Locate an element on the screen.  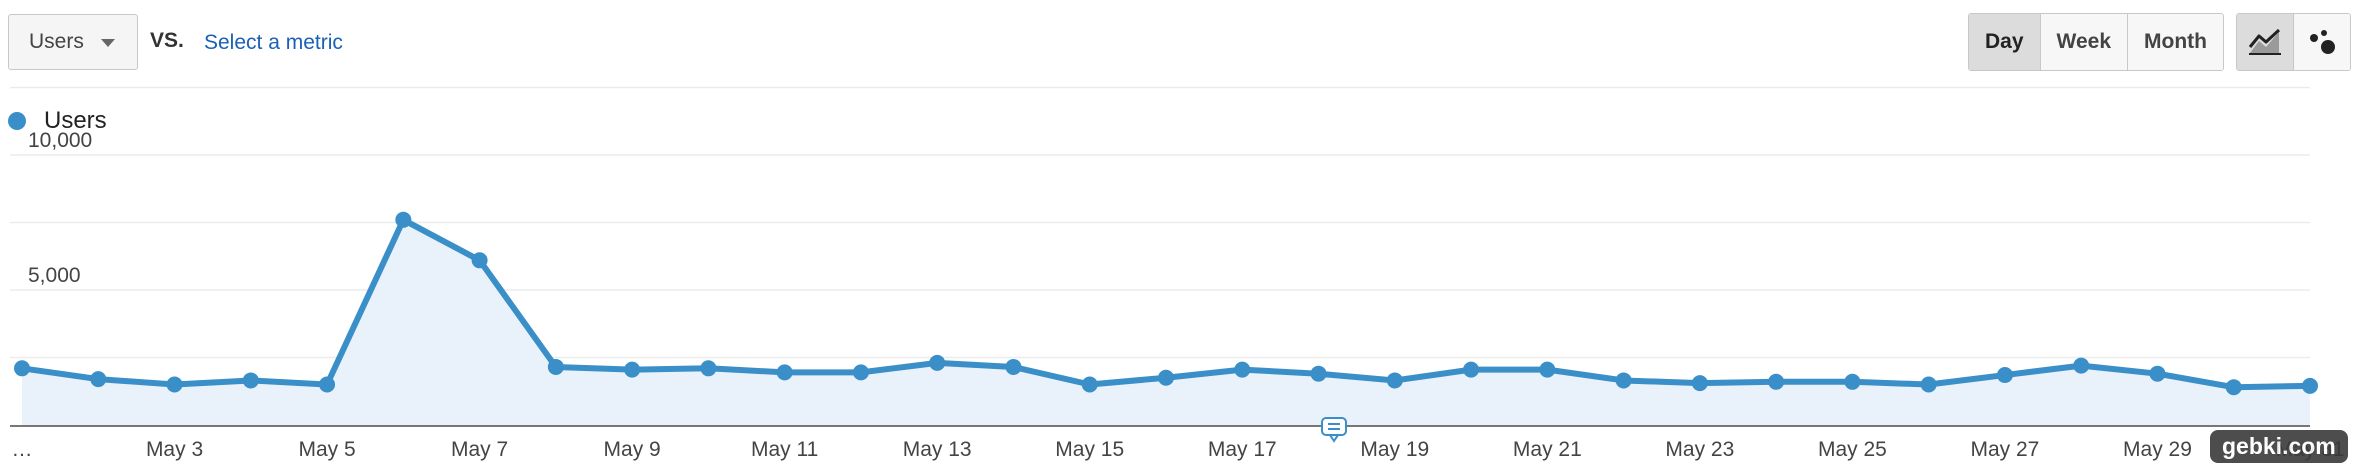
caret-down-icon is located at coordinates (108, 43).